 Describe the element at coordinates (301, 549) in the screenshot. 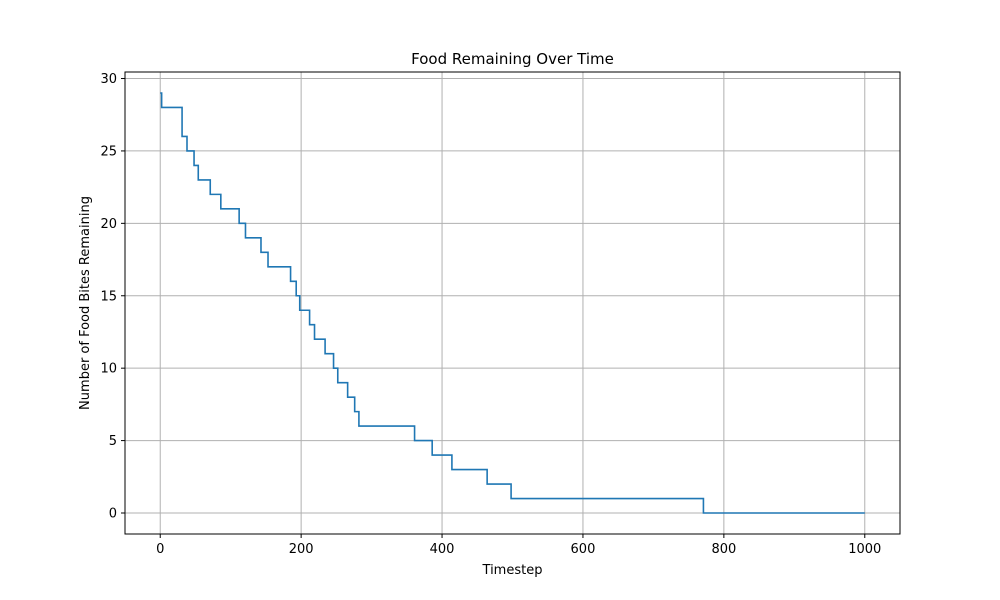

I see `x-tick-label: 200` at that location.